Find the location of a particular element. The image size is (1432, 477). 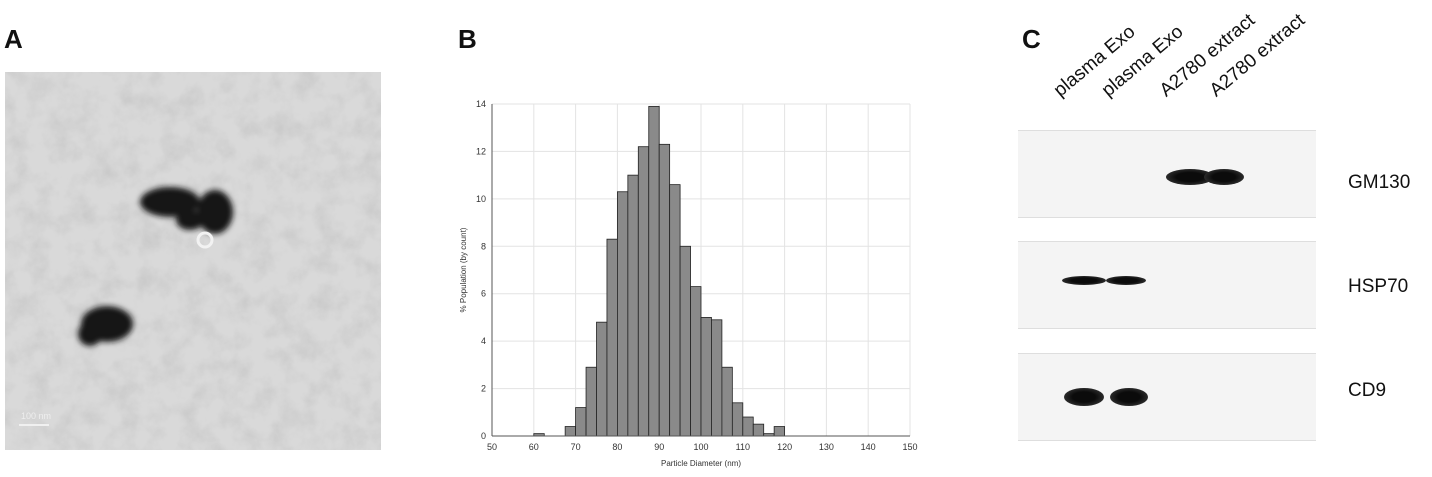

band-hsp70-lane2 is located at coordinates (1126, 280).